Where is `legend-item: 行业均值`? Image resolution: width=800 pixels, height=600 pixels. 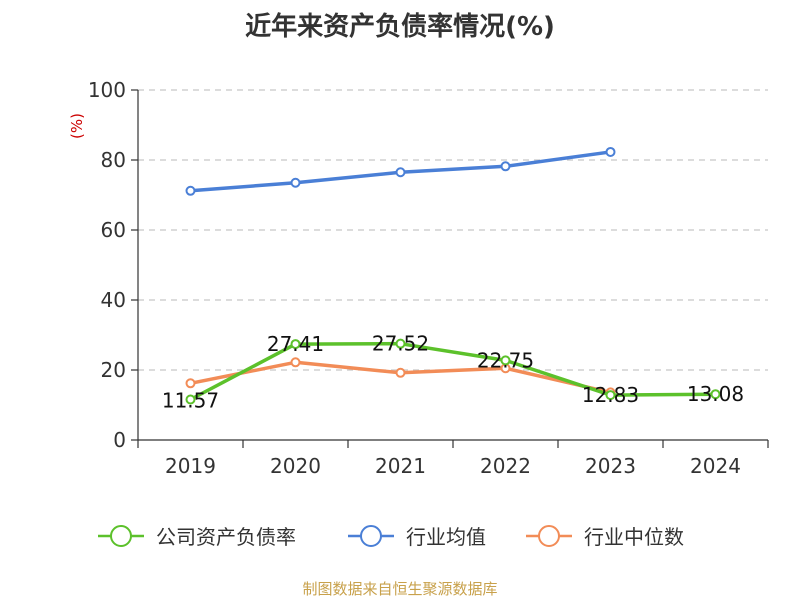
legend-item: 行业均值 is located at coordinates (417, 537).